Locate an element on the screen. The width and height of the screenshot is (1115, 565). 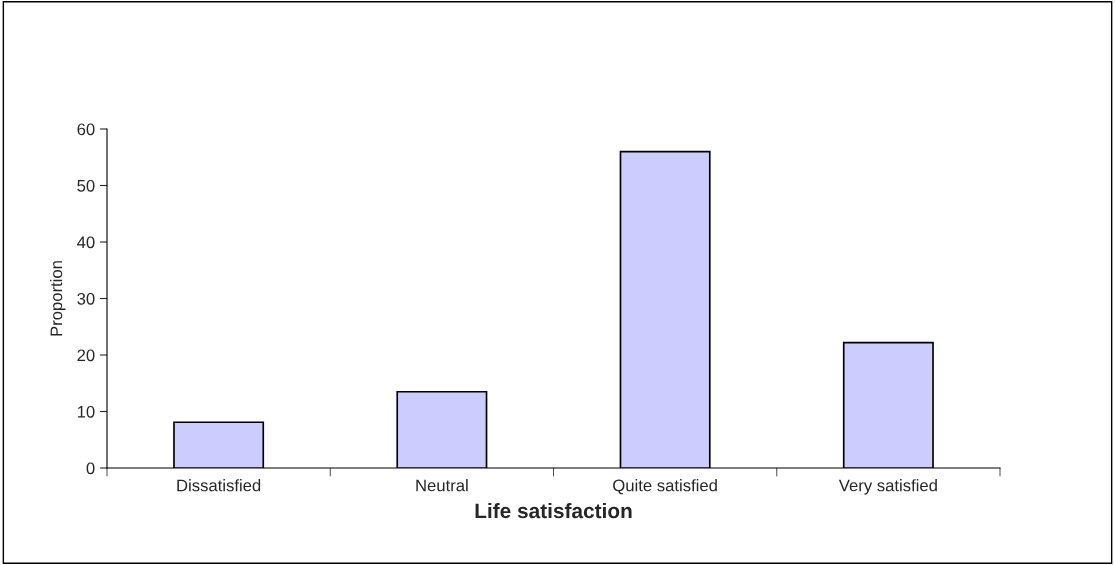
y-tick-label: 10 is located at coordinates (86, 411).